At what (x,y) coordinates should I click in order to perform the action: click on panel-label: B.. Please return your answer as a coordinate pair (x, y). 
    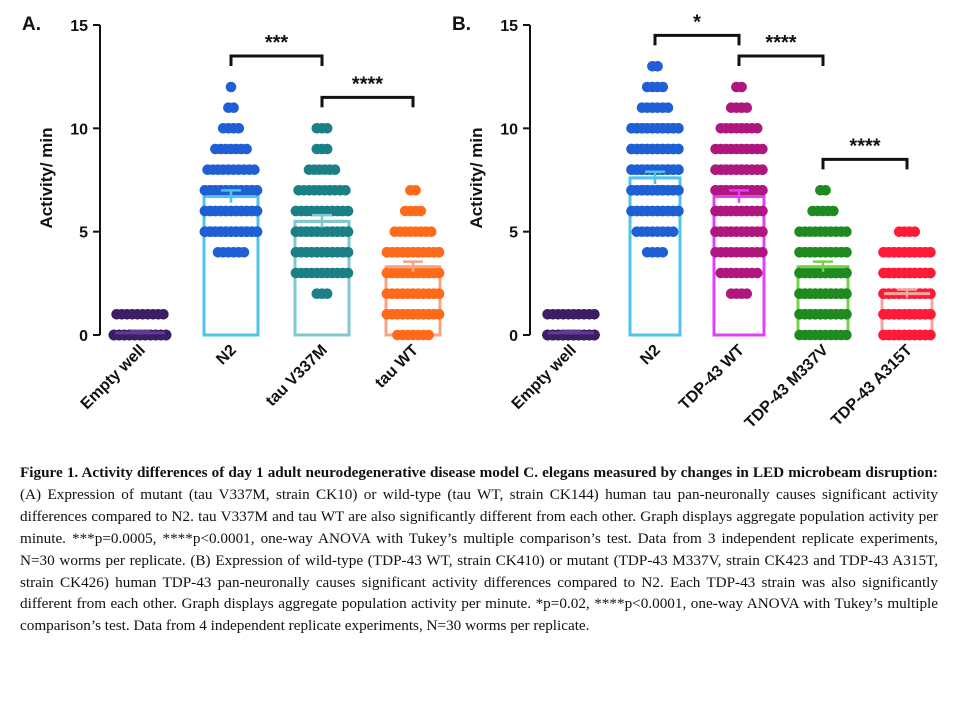
    Looking at the image, I should click on (461, 24).